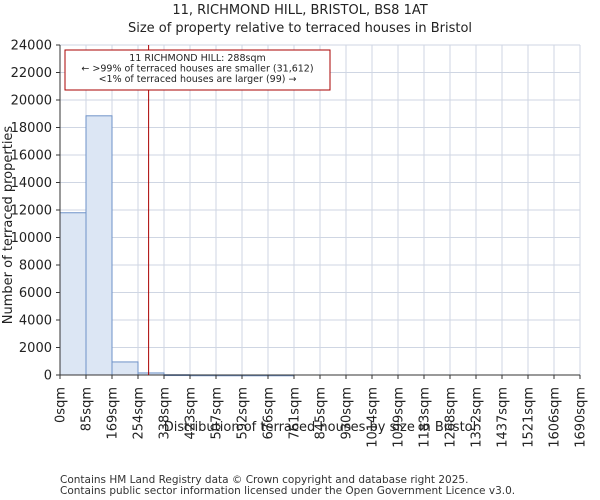 This screenshot has width=600, height=500. Describe the element at coordinates (451, 417) in the screenshot. I see `x-tick-label: 1268sqm` at that location.